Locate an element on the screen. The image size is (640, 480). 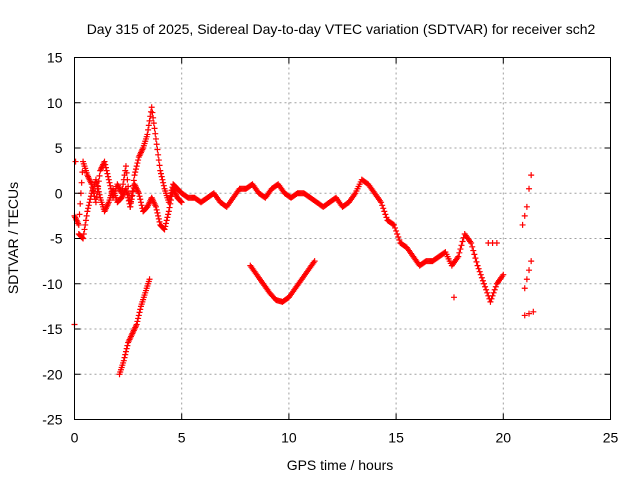
outliers-point is located at coordinates (75, 161).